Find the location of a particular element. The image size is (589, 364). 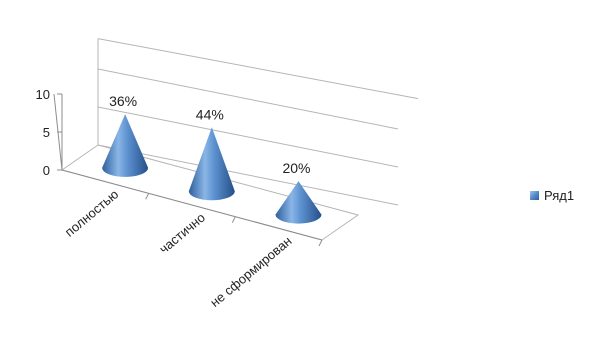

data-labels: 36% 44% 20% is located at coordinates (209, 134).